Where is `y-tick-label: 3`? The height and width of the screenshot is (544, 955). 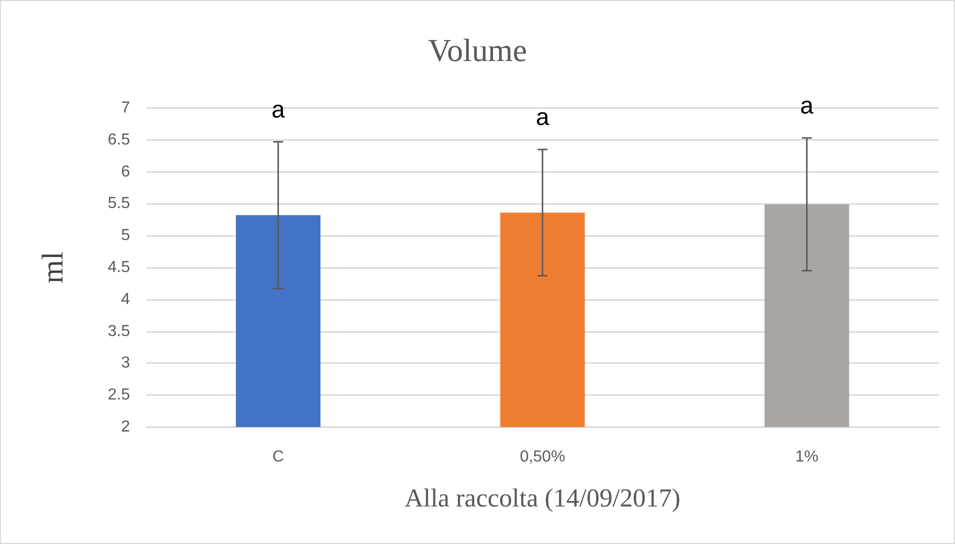 y-tick-label: 3 is located at coordinates (125, 363).